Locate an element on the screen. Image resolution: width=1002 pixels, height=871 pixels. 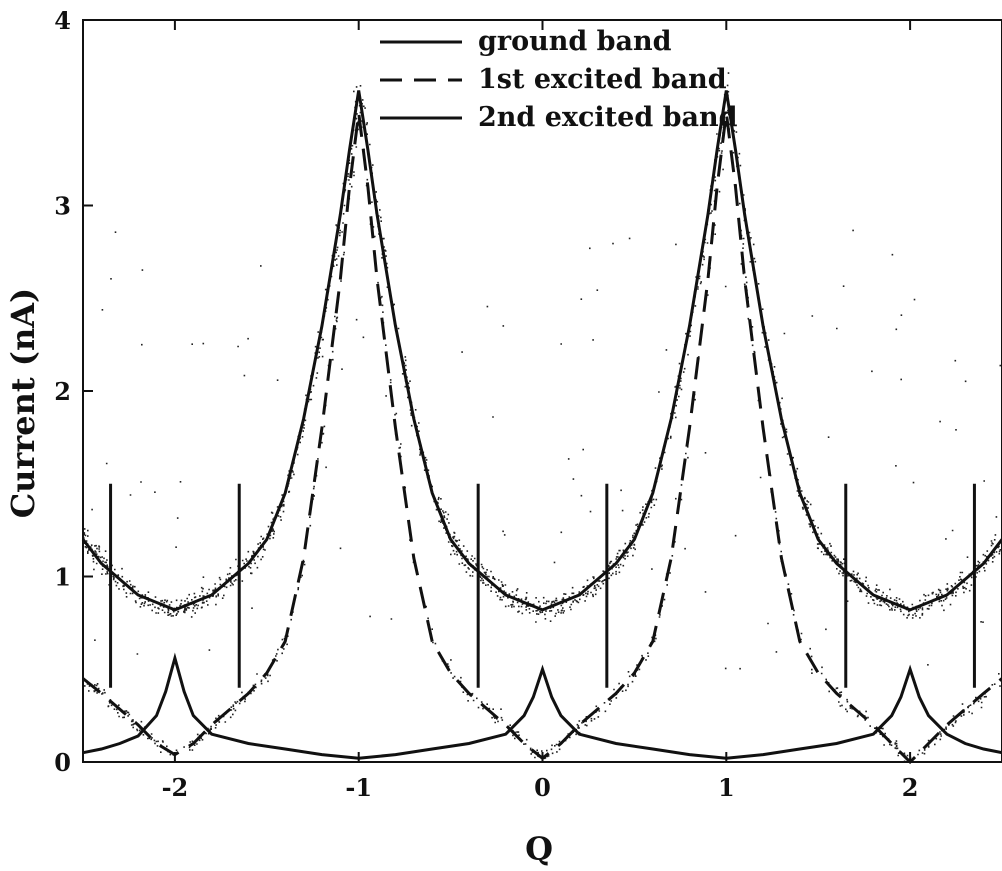
legend-label-1: ground band is located at coordinates (575, 41).